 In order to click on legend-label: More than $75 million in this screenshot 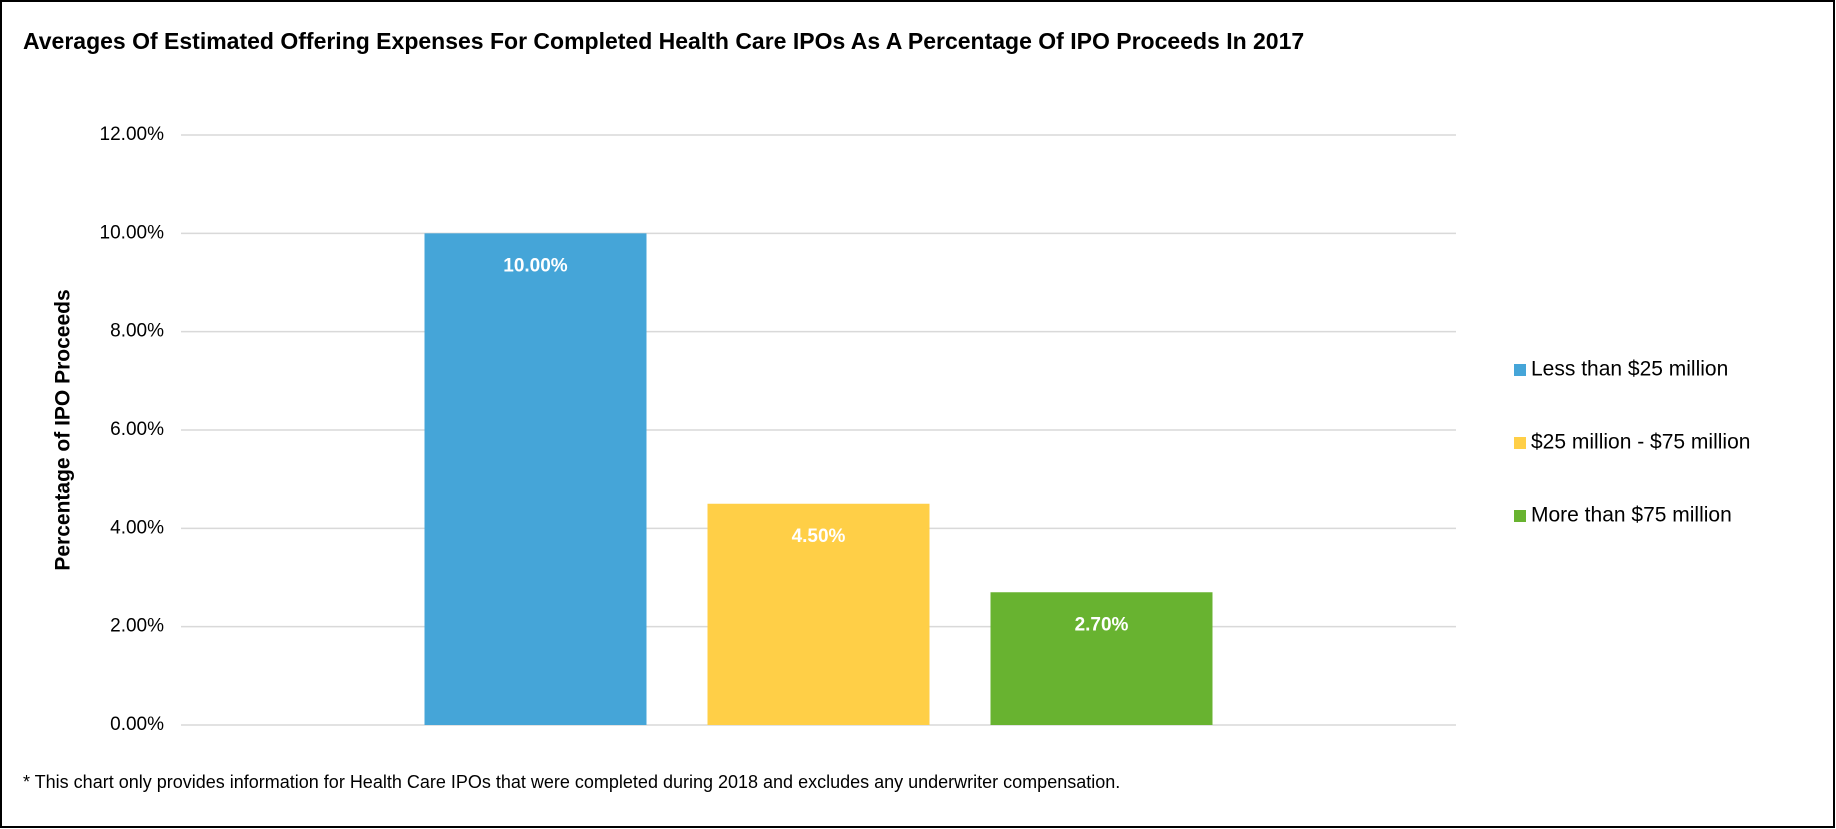, I will do `click(1631, 515)`.